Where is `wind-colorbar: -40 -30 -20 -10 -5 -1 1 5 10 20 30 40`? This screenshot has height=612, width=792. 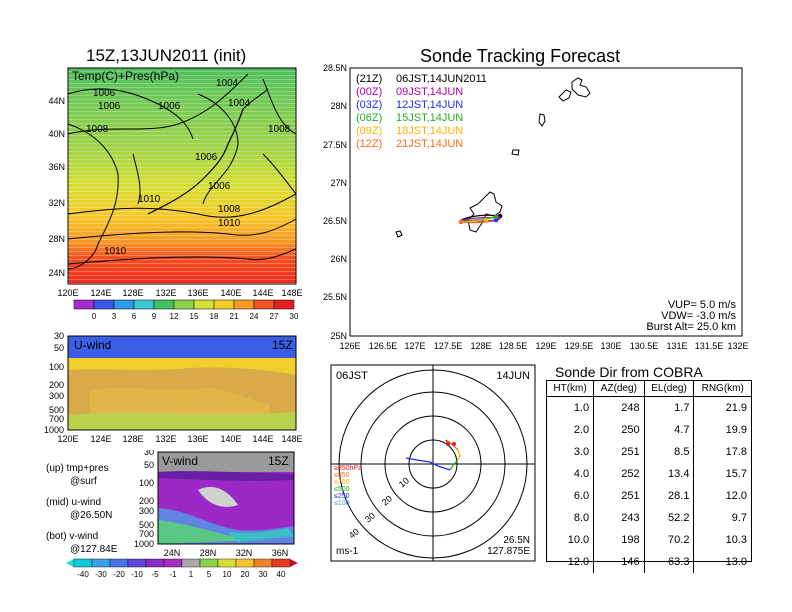 wind-colorbar: -40 -30 -20 -10 -5 -1 1 5 10 20 30 40 is located at coordinates (182, 568).